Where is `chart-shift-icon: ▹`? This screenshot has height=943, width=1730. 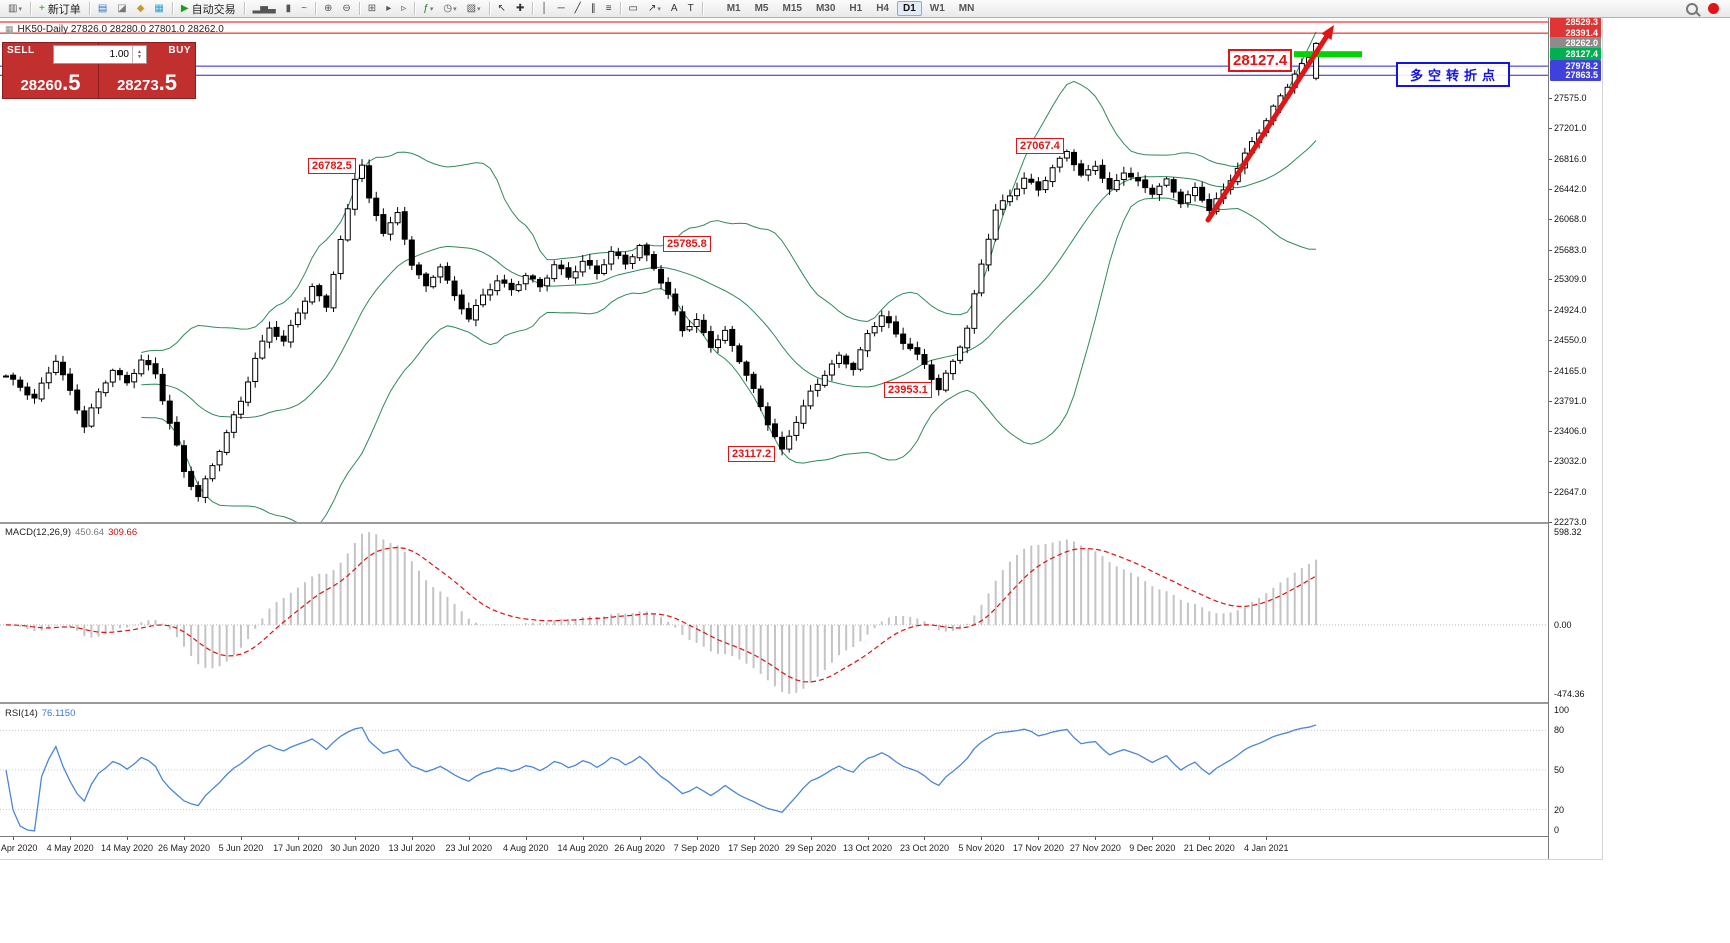
chart-shift-icon: ▹ is located at coordinates (403, 8).